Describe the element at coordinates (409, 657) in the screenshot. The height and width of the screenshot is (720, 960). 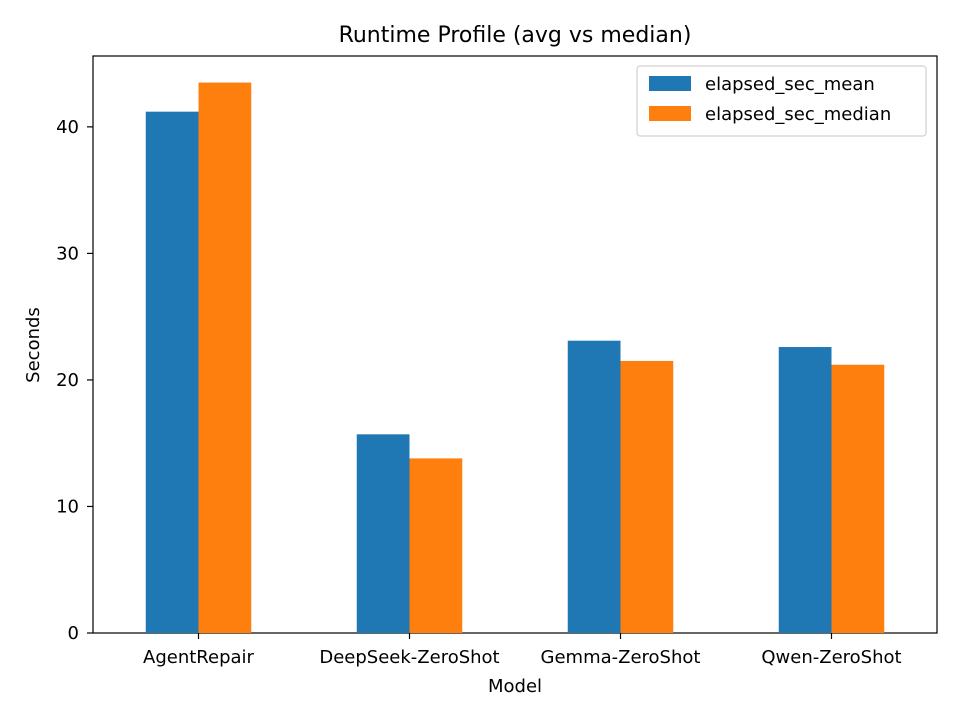
I see `x-tick-label-1: DeepSeek-ZeroShot` at that location.